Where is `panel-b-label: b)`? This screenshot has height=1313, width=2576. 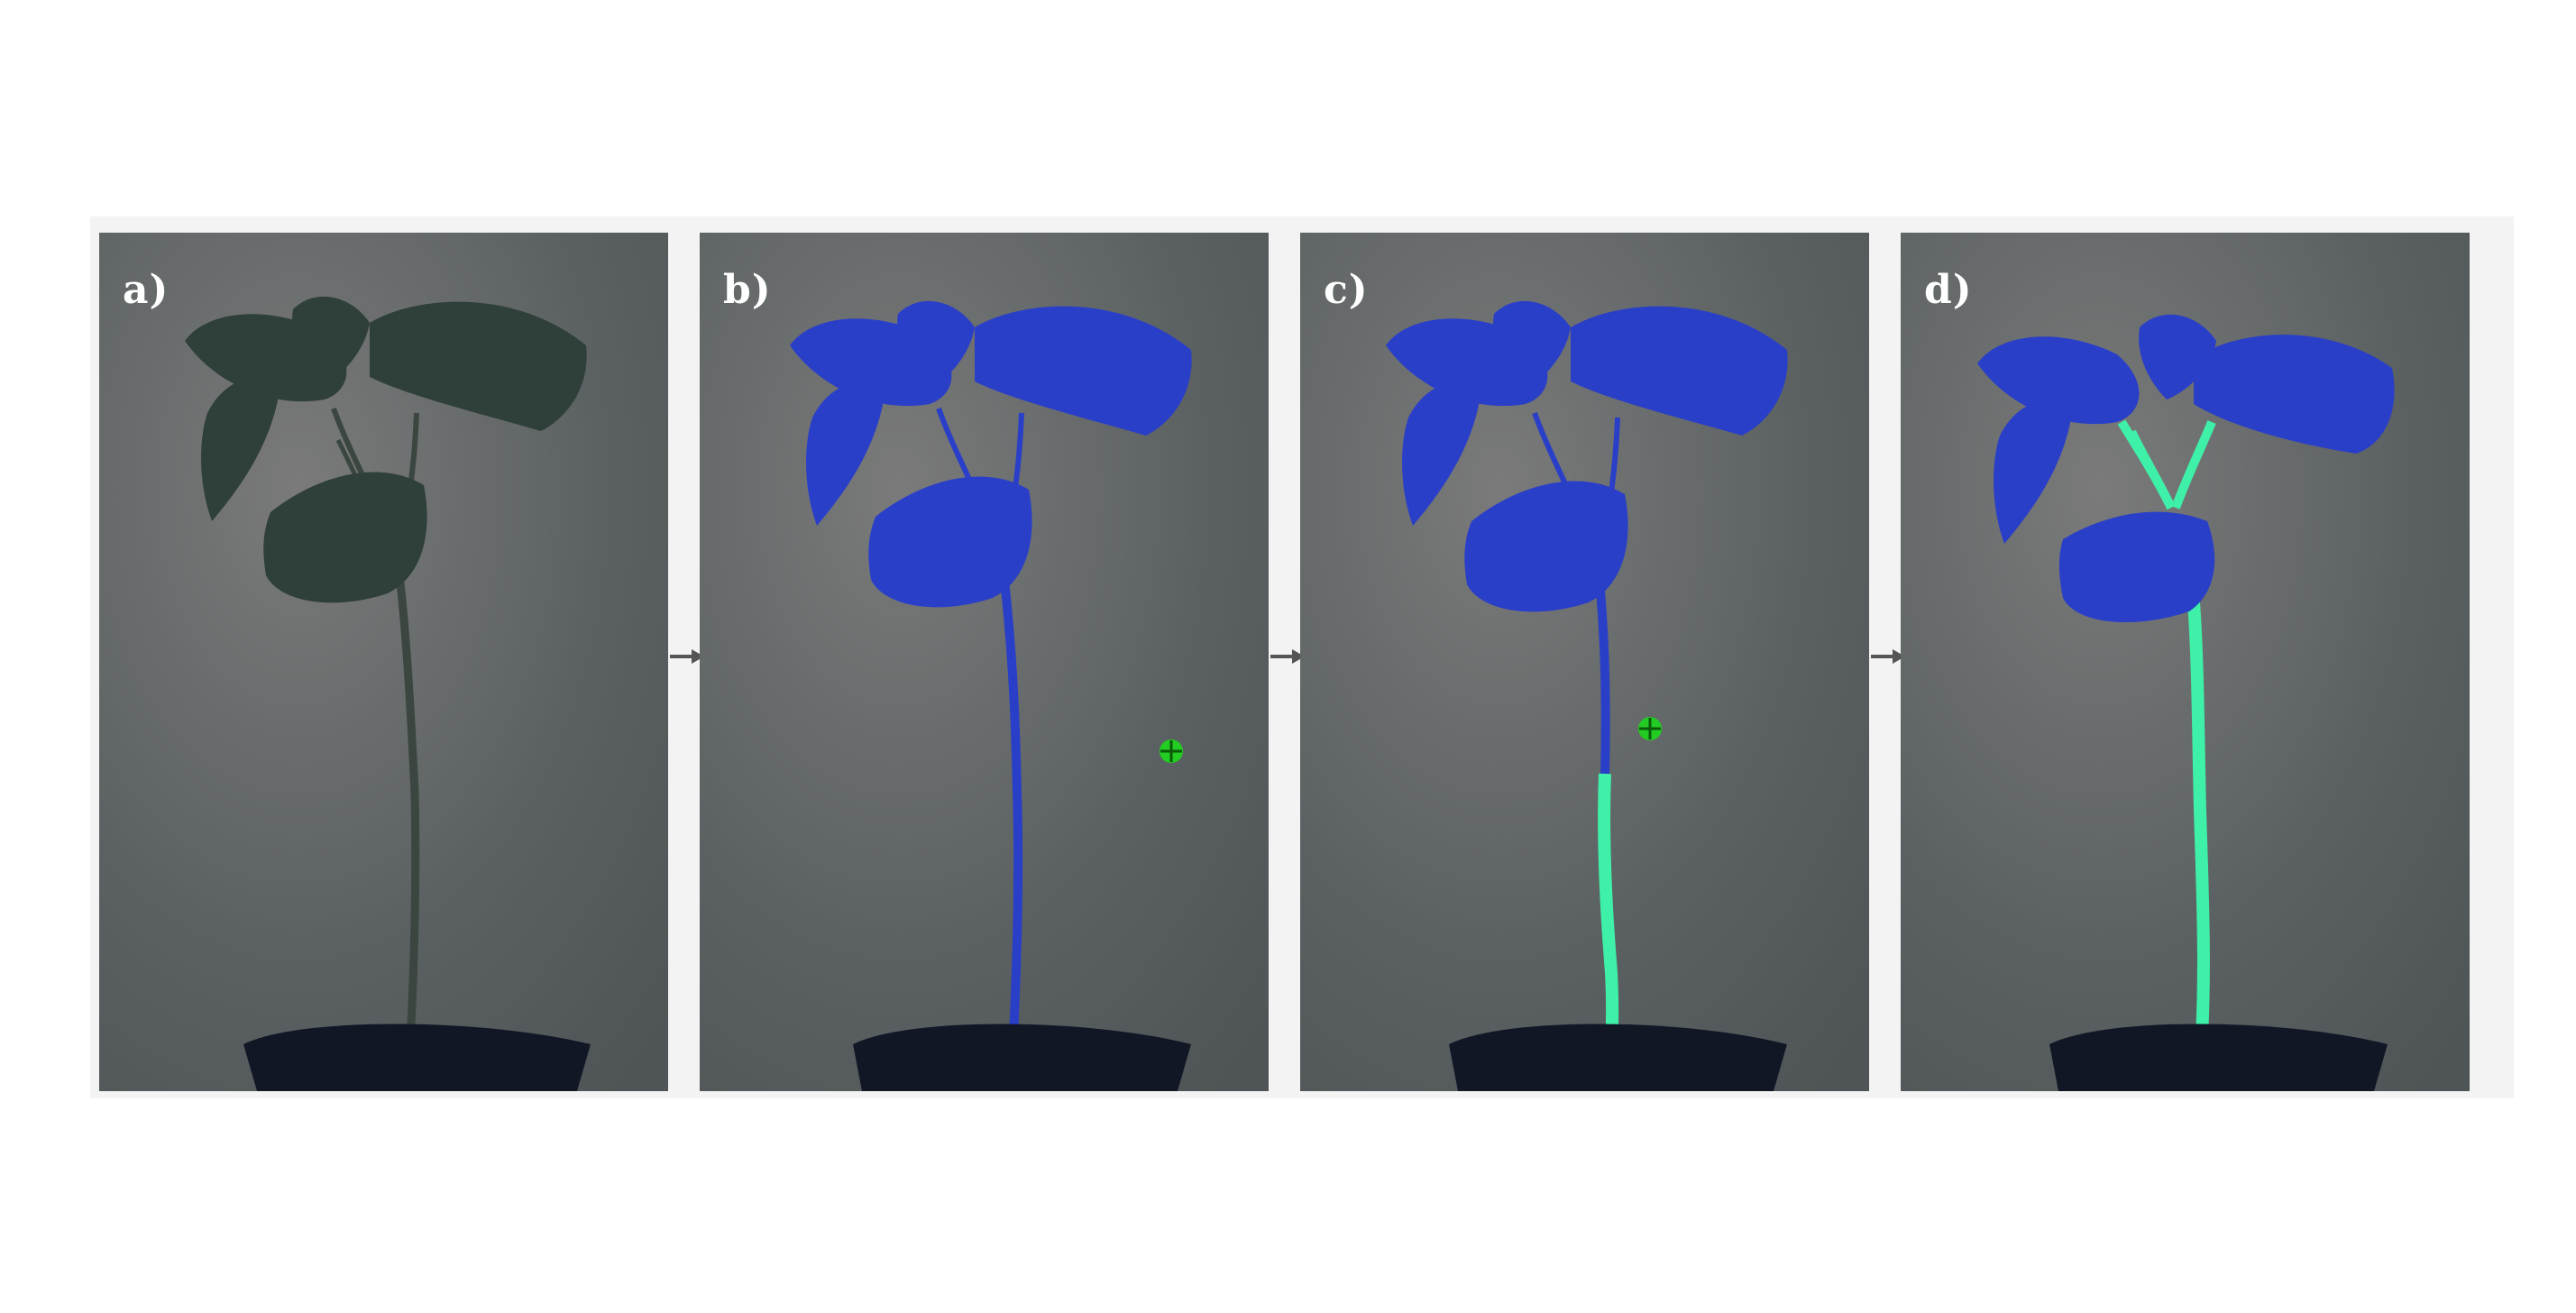 panel-b-label: b) is located at coordinates (747, 290).